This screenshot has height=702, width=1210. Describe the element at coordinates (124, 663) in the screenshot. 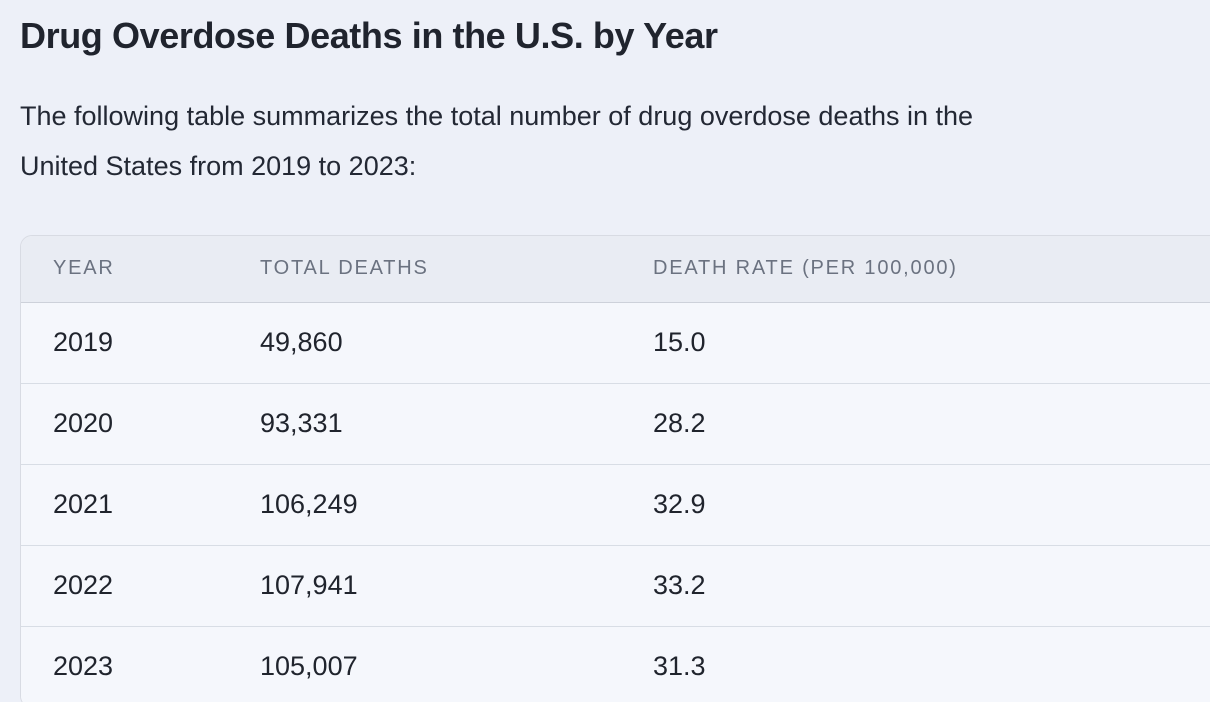

I see `table-cell-year: 2023` at that location.